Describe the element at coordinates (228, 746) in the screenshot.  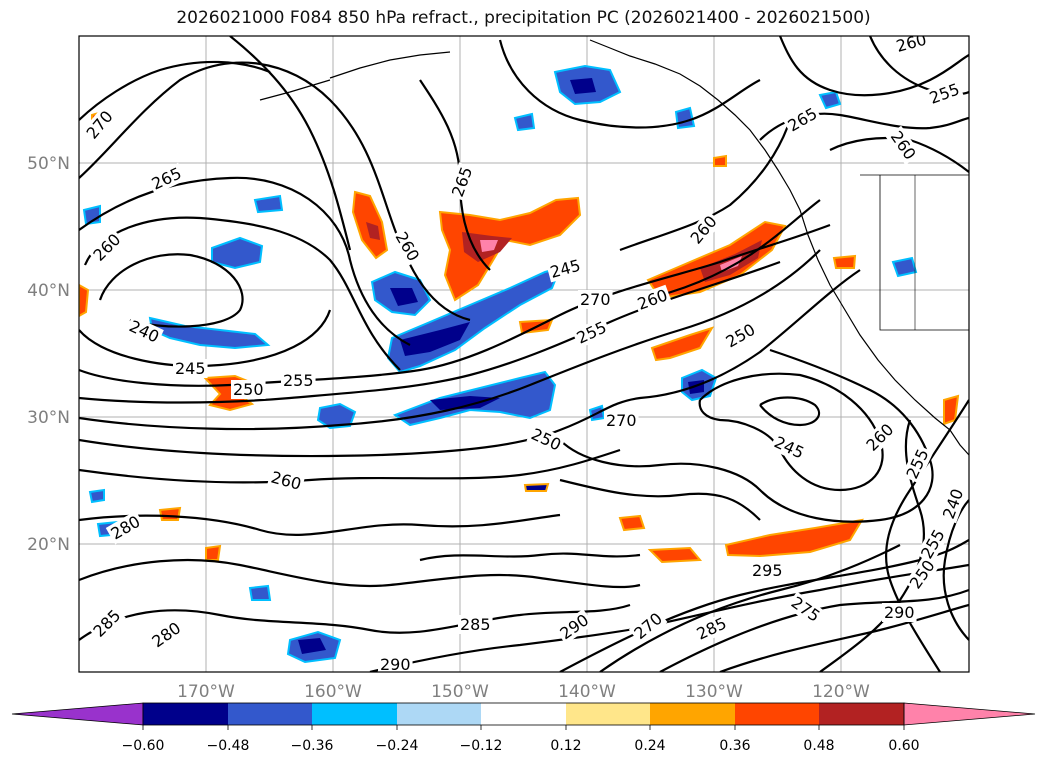
I see `colorbar-tick-label: −0.48` at that location.